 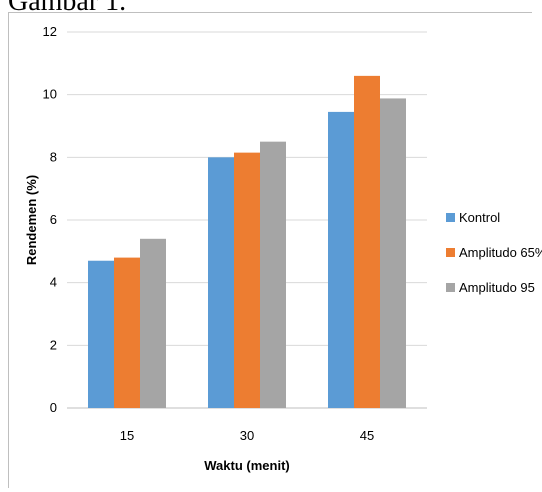 What do you see at coordinates (31, 220) in the screenshot?
I see `y-axis-title: Rendemen (%)` at bounding box center [31, 220].